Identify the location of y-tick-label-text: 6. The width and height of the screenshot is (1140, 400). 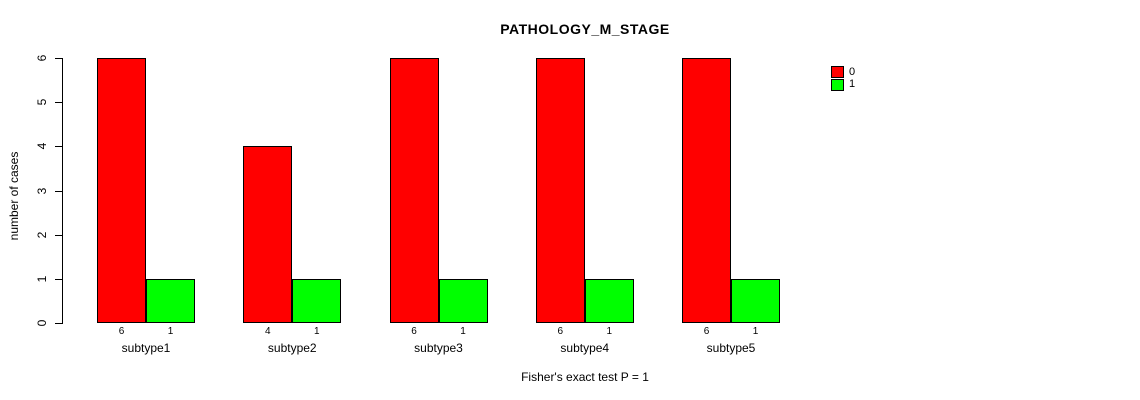
(42, 58).